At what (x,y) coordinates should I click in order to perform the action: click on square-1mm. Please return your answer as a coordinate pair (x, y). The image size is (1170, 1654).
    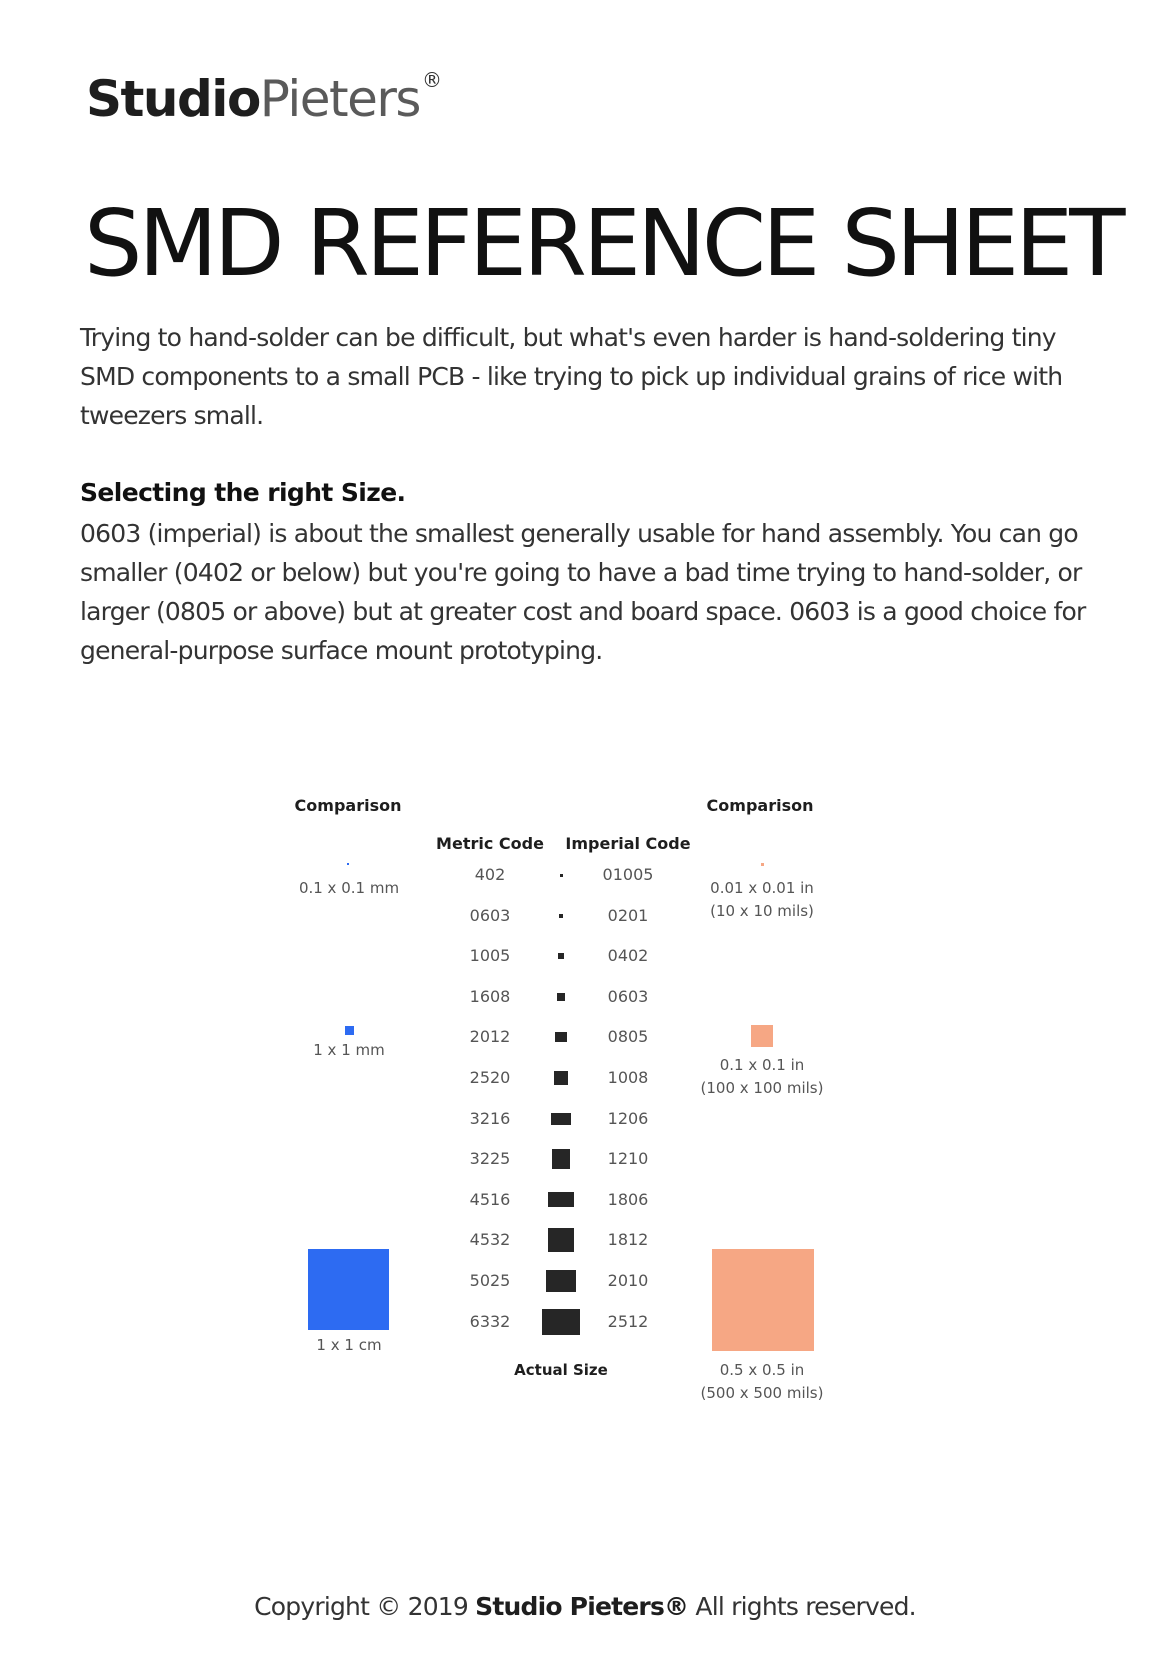
    Looking at the image, I should click on (349, 1030).